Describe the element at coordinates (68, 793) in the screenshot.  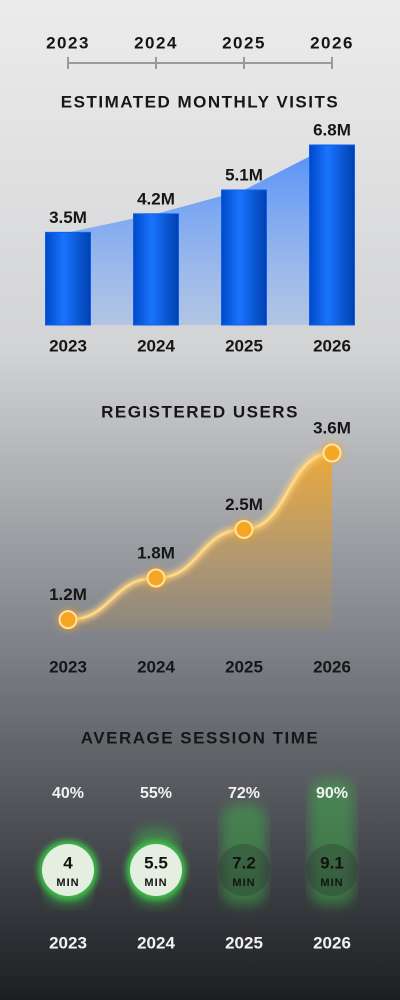
I see `percent-label: 40%` at that location.